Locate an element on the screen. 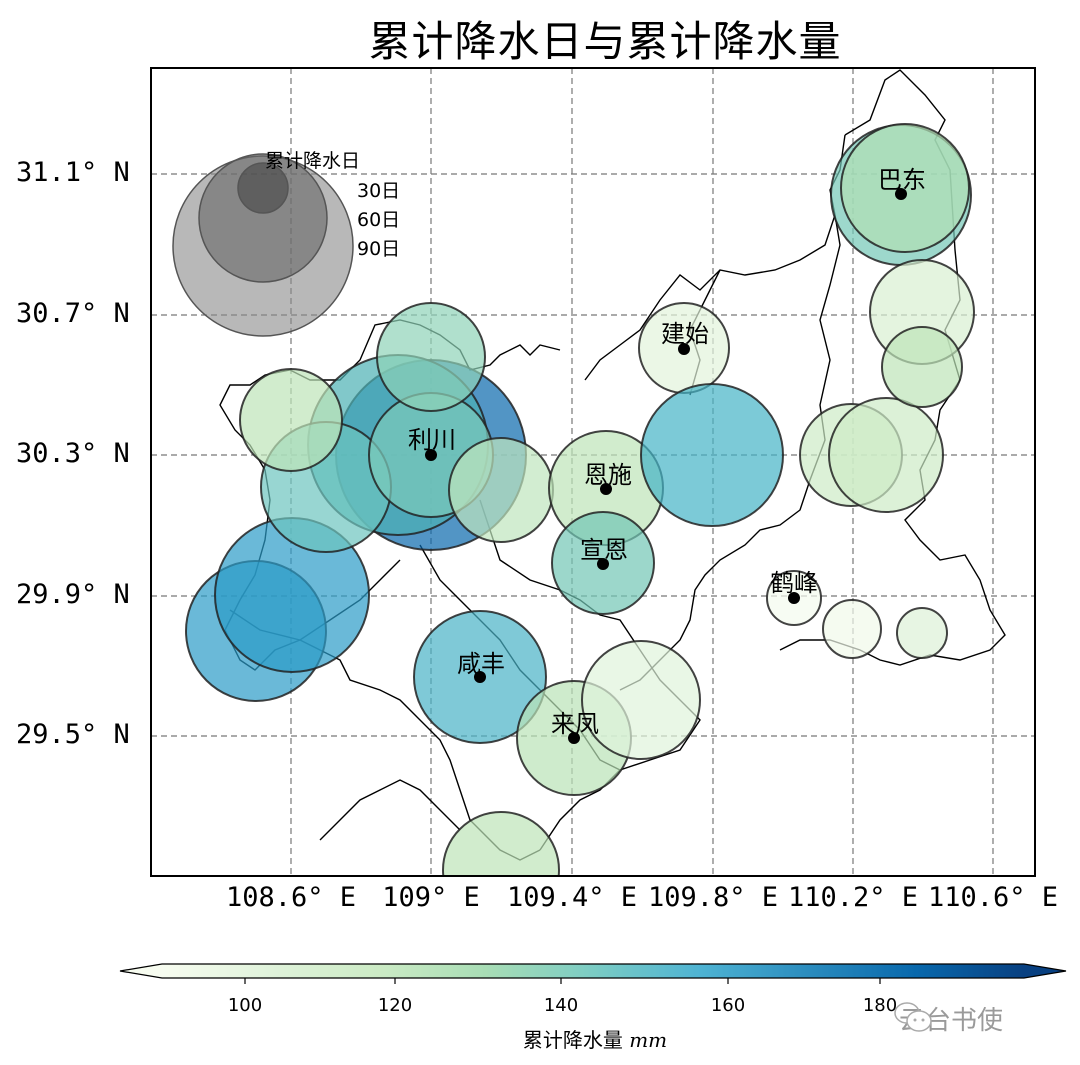 This screenshot has height=1065, width=1080. colorbar-tick: 100 is located at coordinates (245, 1005).